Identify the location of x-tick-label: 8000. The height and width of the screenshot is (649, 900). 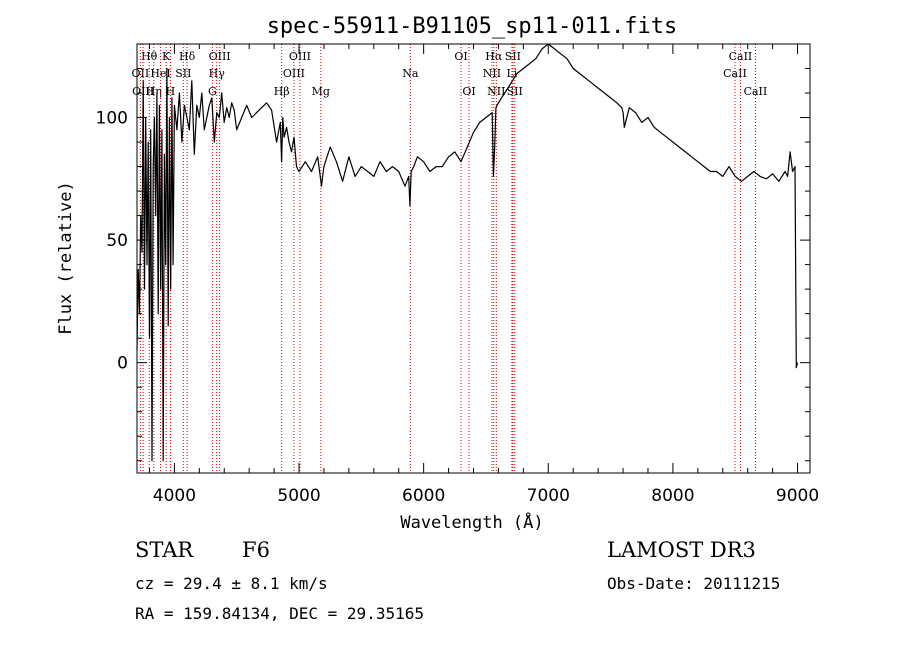
(672, 496).